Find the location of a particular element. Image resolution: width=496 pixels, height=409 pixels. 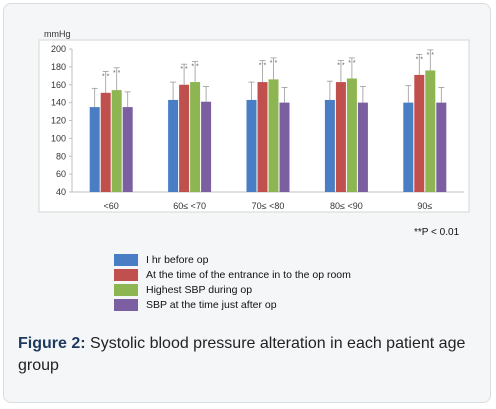

legend-item: SBP at the time just after op is located at coordinates (232, 304).